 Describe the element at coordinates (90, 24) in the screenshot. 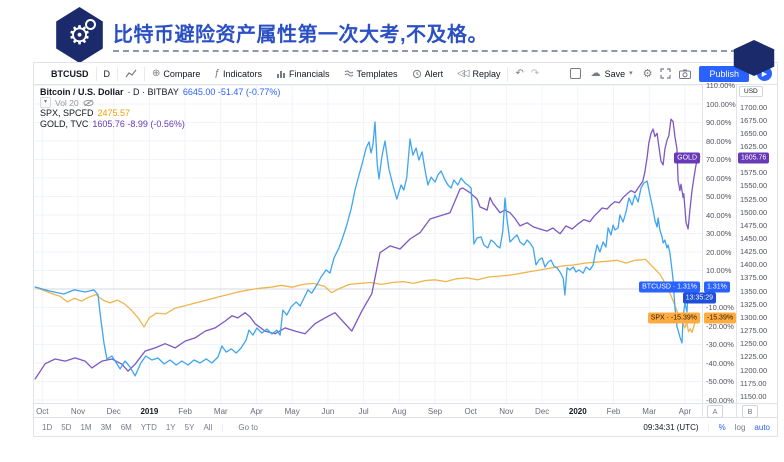

I see `logo-dot-icon` at that location.